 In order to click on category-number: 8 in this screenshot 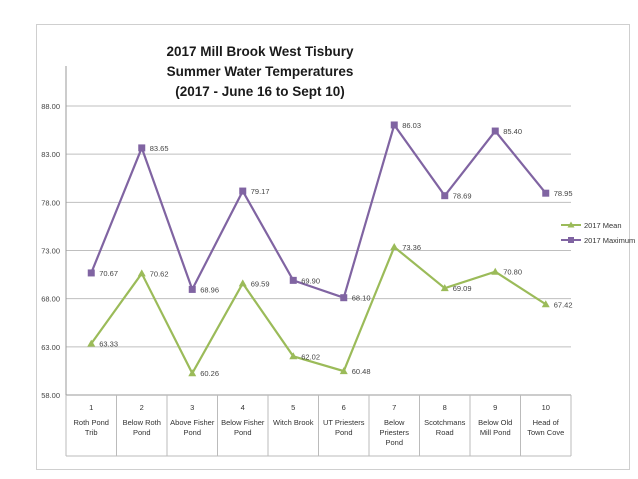, I will do `click(445, 407)`.